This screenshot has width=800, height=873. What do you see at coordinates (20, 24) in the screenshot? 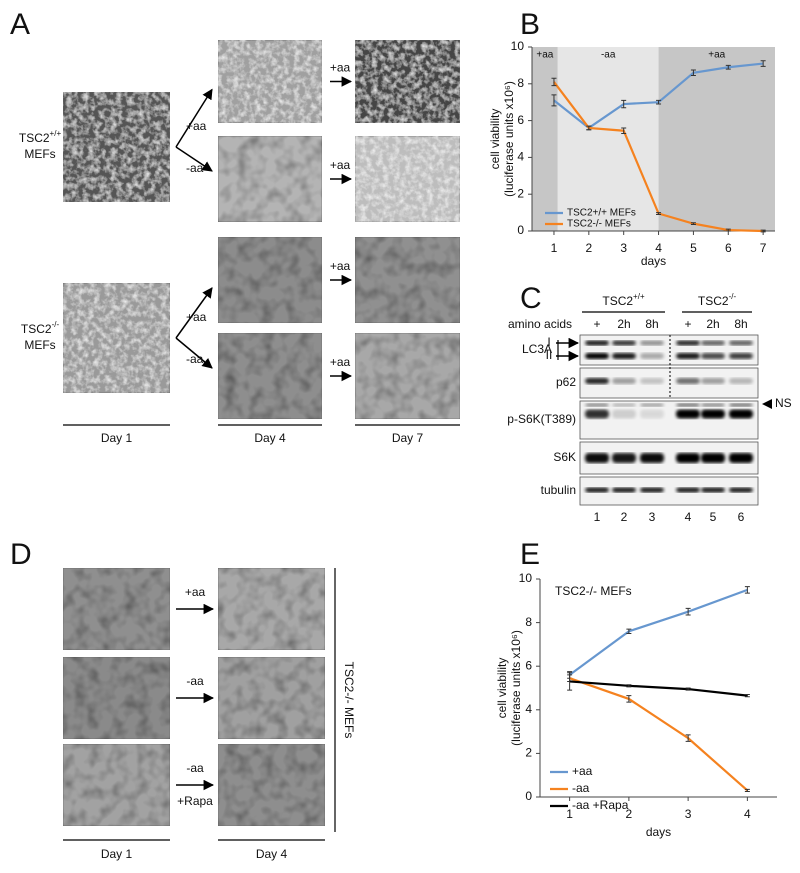
I see `panel-label: A` at bounding box center [20, 24].